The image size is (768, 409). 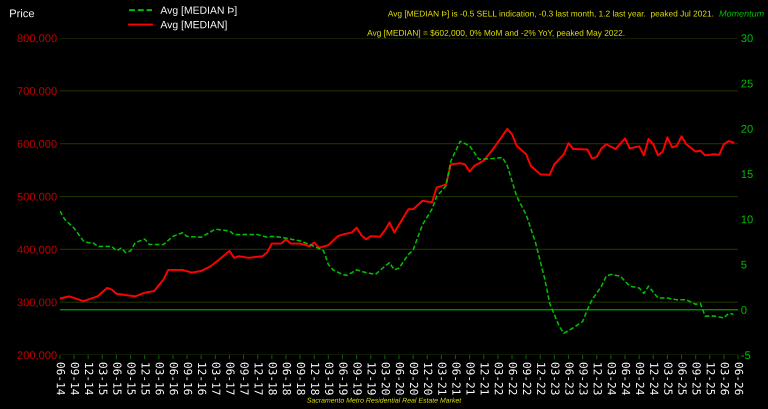 What do you see at coordinates (37, 250) in the screenshot?
I see `y-tick-label: 400,000` at bounding box center [37, 250].